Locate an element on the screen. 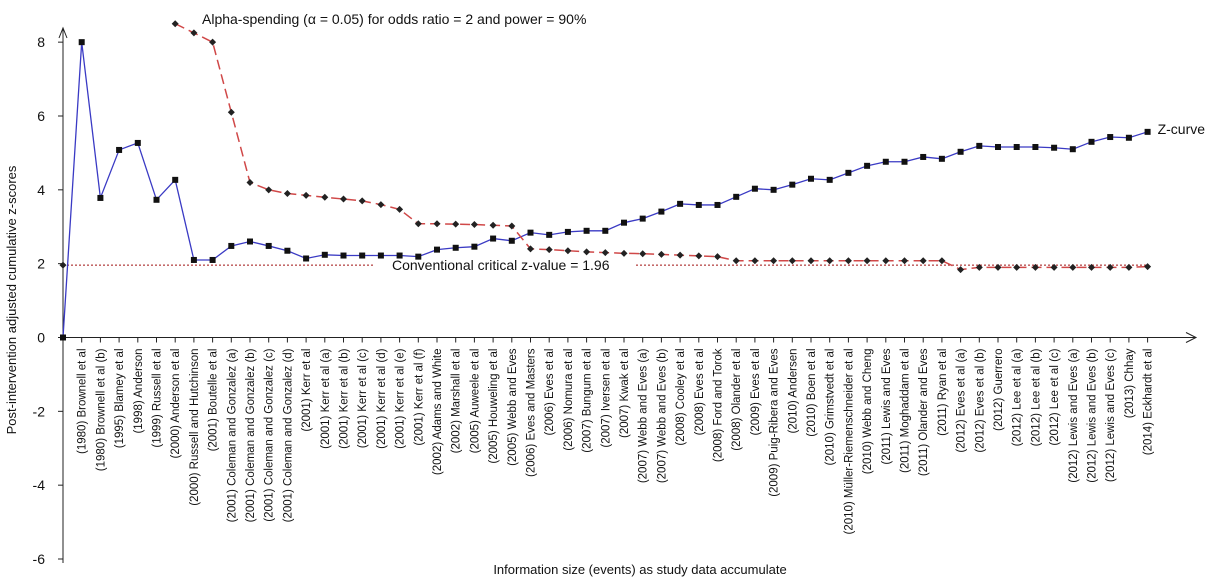 The image size is (1206, 581). x-tick-label: (2007) Iversen et al is located at coordinates (606, 397).